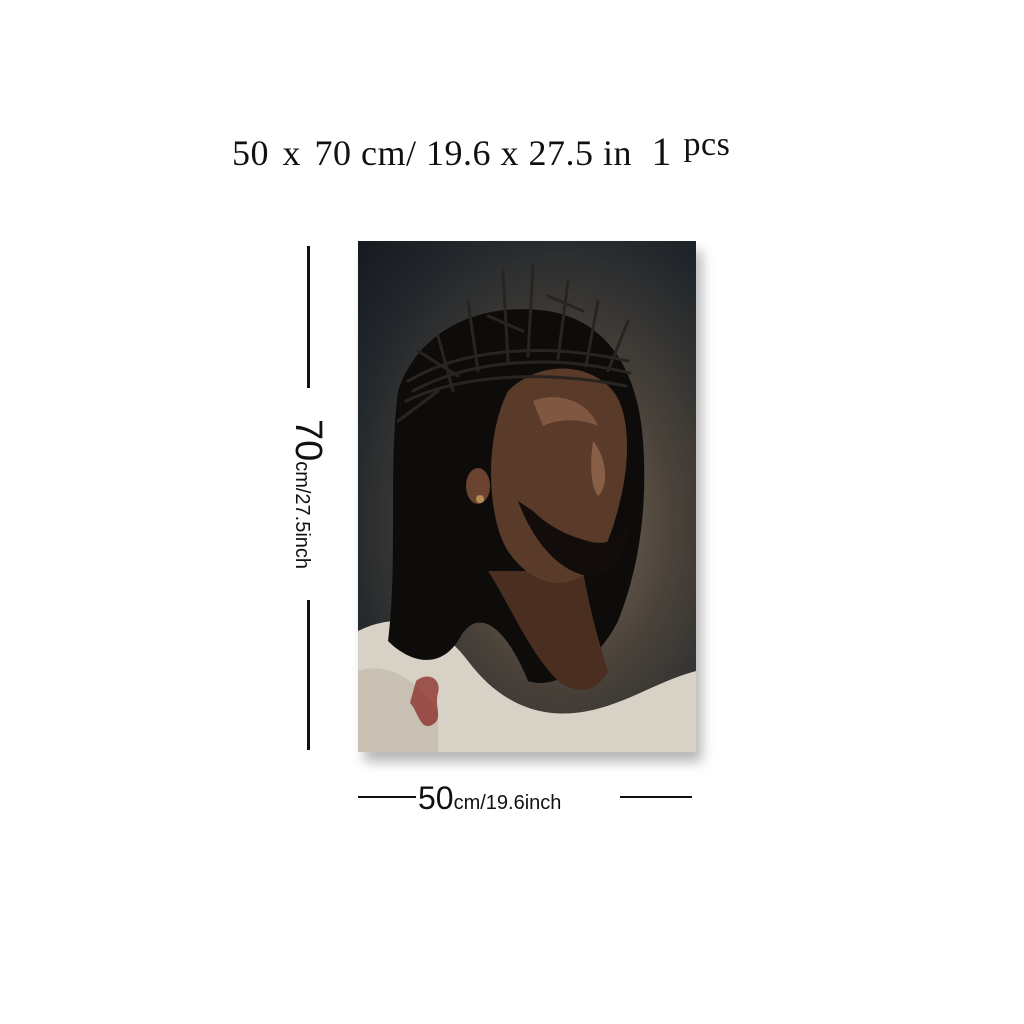 The width and height of the screenshot is (1024, 1024). What do you see at coordinates (424, 701) in the screenshot?
I see `painting-red-accent` at bounding box center [424, 701].